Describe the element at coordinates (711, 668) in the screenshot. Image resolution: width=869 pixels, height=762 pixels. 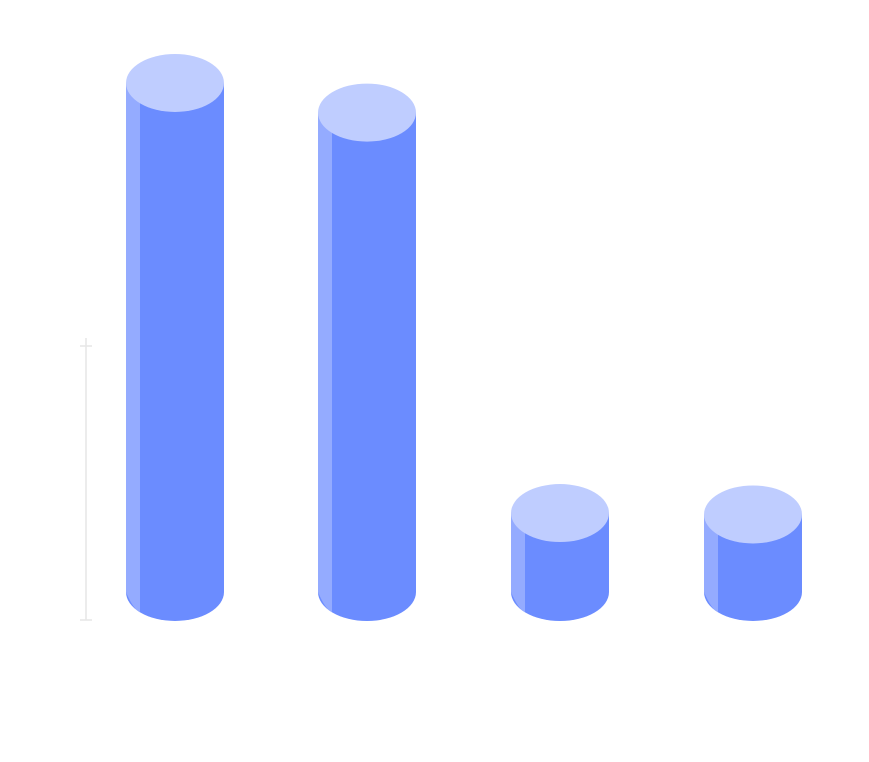
I see `category-label-4: Google Ads` at that location.